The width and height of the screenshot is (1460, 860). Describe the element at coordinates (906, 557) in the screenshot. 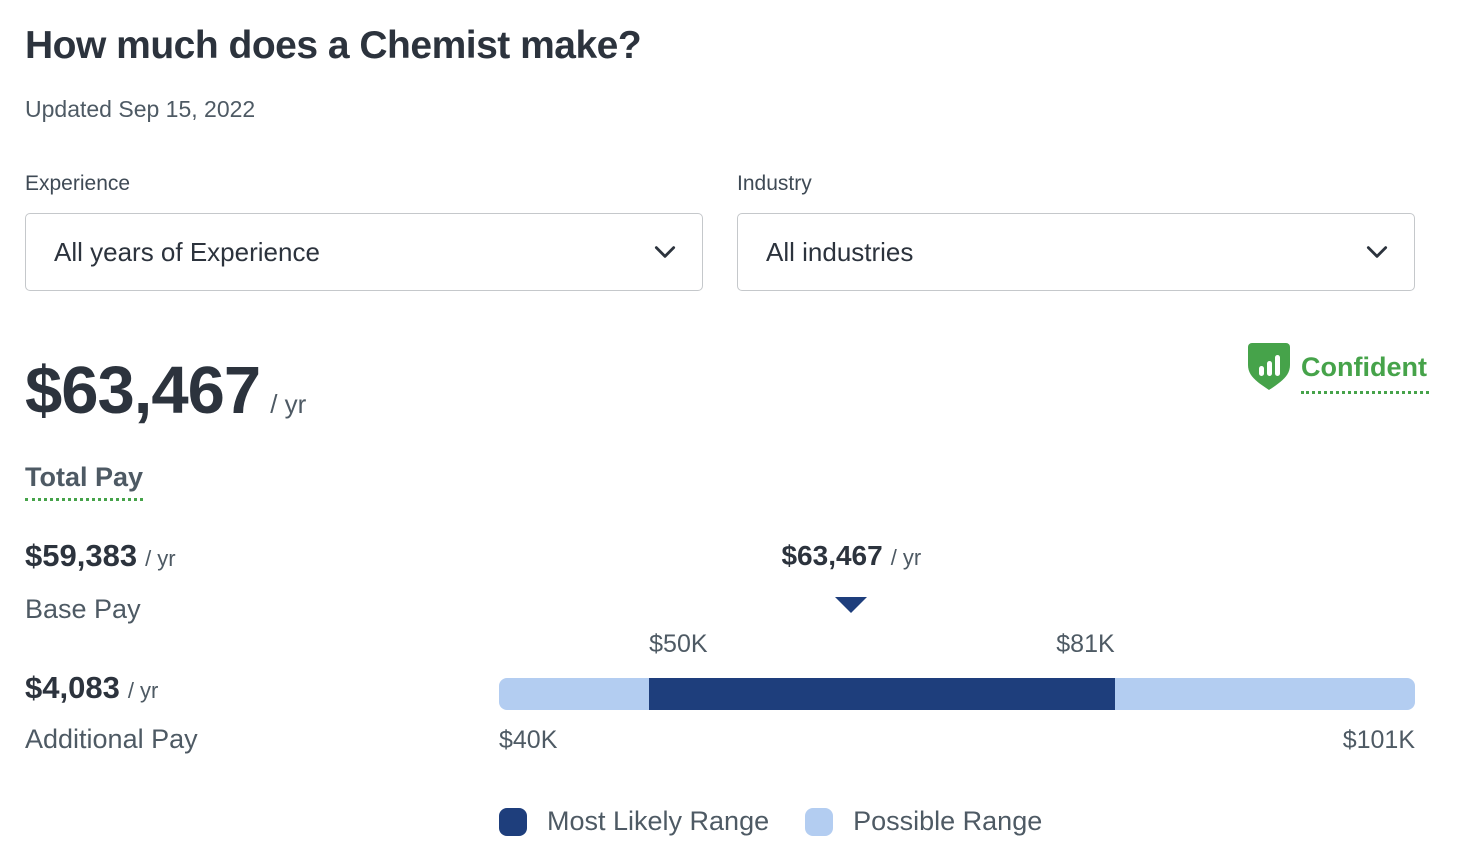

I see `marker-per: / yr` at that location.